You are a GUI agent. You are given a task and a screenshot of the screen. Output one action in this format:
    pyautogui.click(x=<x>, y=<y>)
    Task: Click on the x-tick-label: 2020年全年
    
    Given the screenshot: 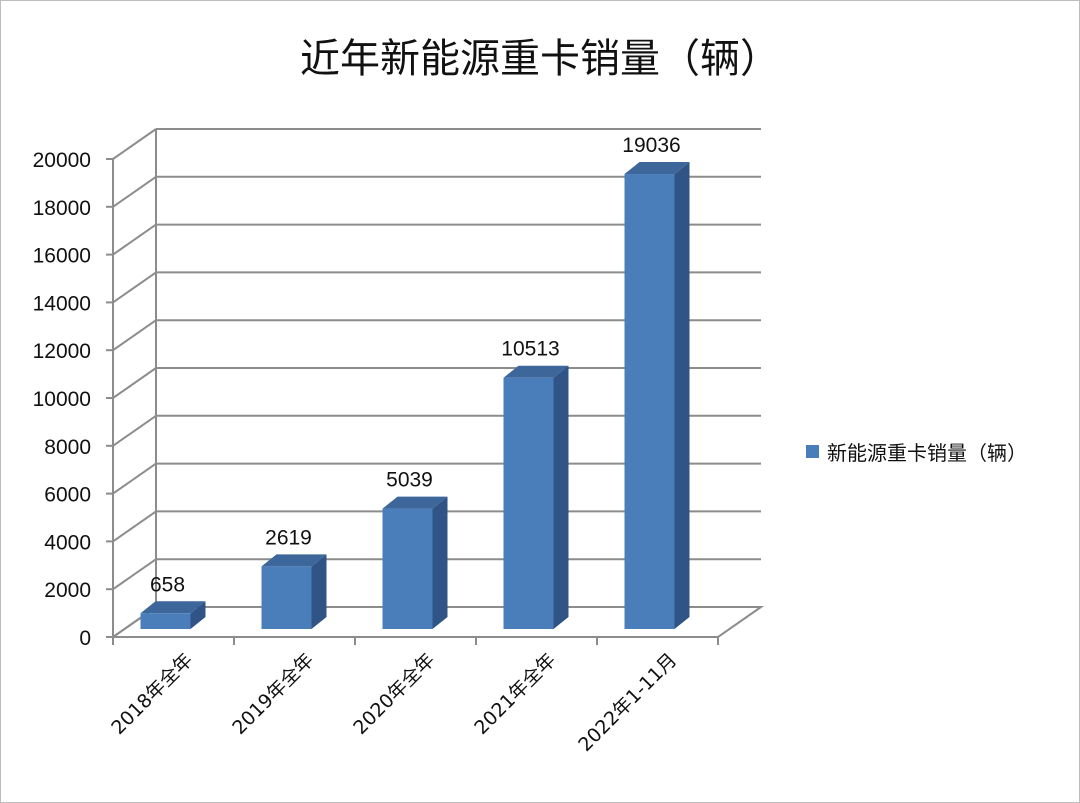 What is the action you would take?
    pyautogui.click(x=394, y=694)
    